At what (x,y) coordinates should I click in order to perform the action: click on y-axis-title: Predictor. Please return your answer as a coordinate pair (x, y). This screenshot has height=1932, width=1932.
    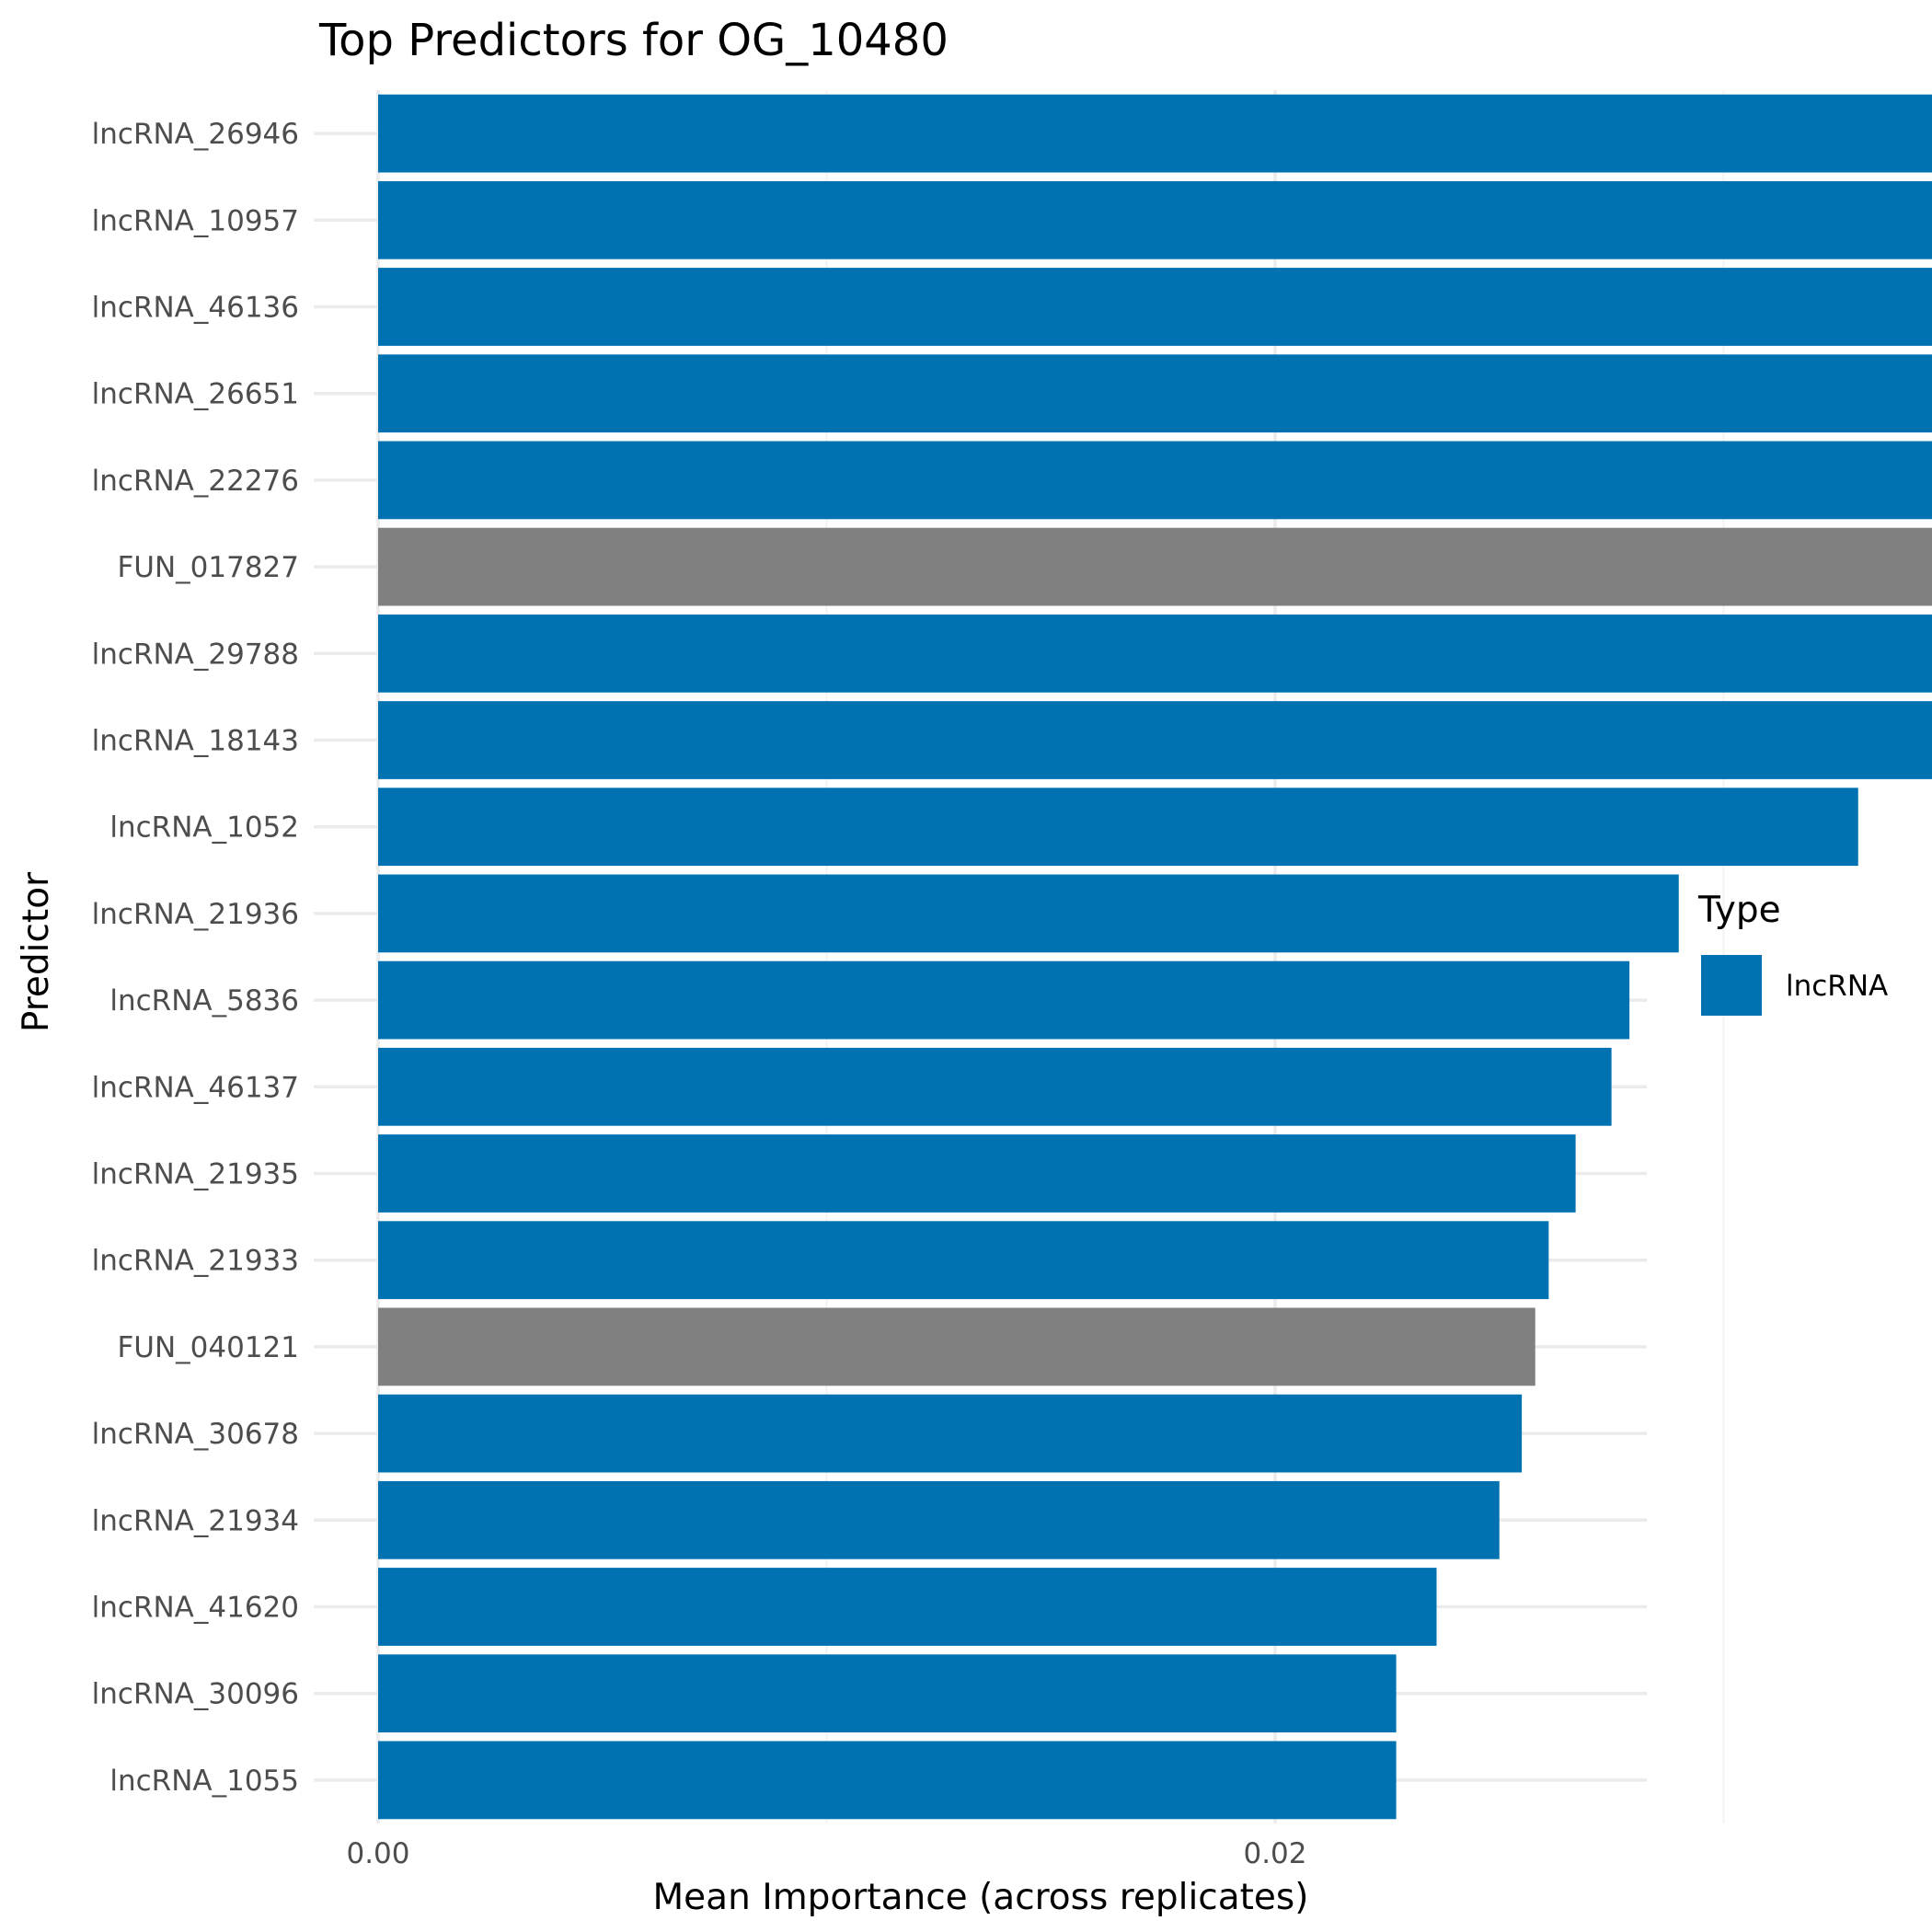
    Looking at the image, I should click on (36, 951).